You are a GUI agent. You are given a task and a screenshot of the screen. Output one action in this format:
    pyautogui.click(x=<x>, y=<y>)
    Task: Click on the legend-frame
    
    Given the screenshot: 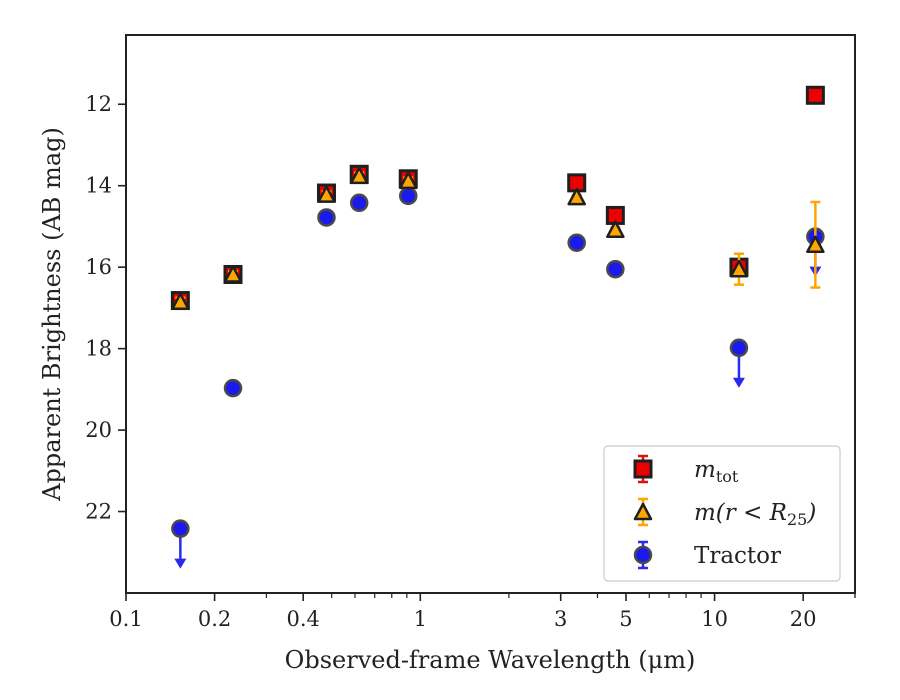 What is the action you would take?
    pyautogui.click(x=722, y=513)
    